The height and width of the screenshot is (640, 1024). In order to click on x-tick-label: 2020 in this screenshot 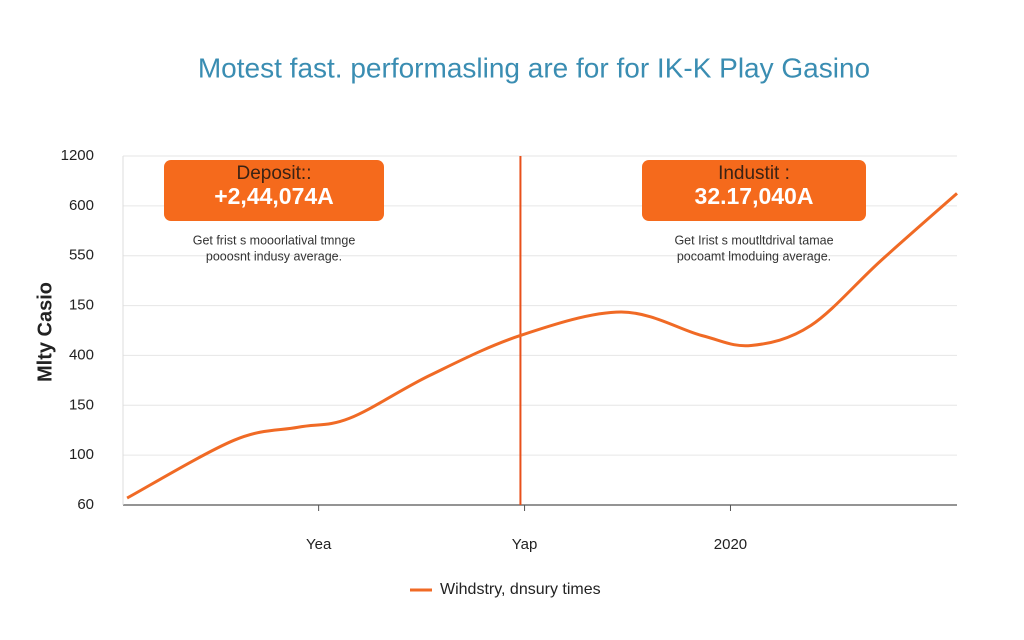, I will do `click(730, 544)`.